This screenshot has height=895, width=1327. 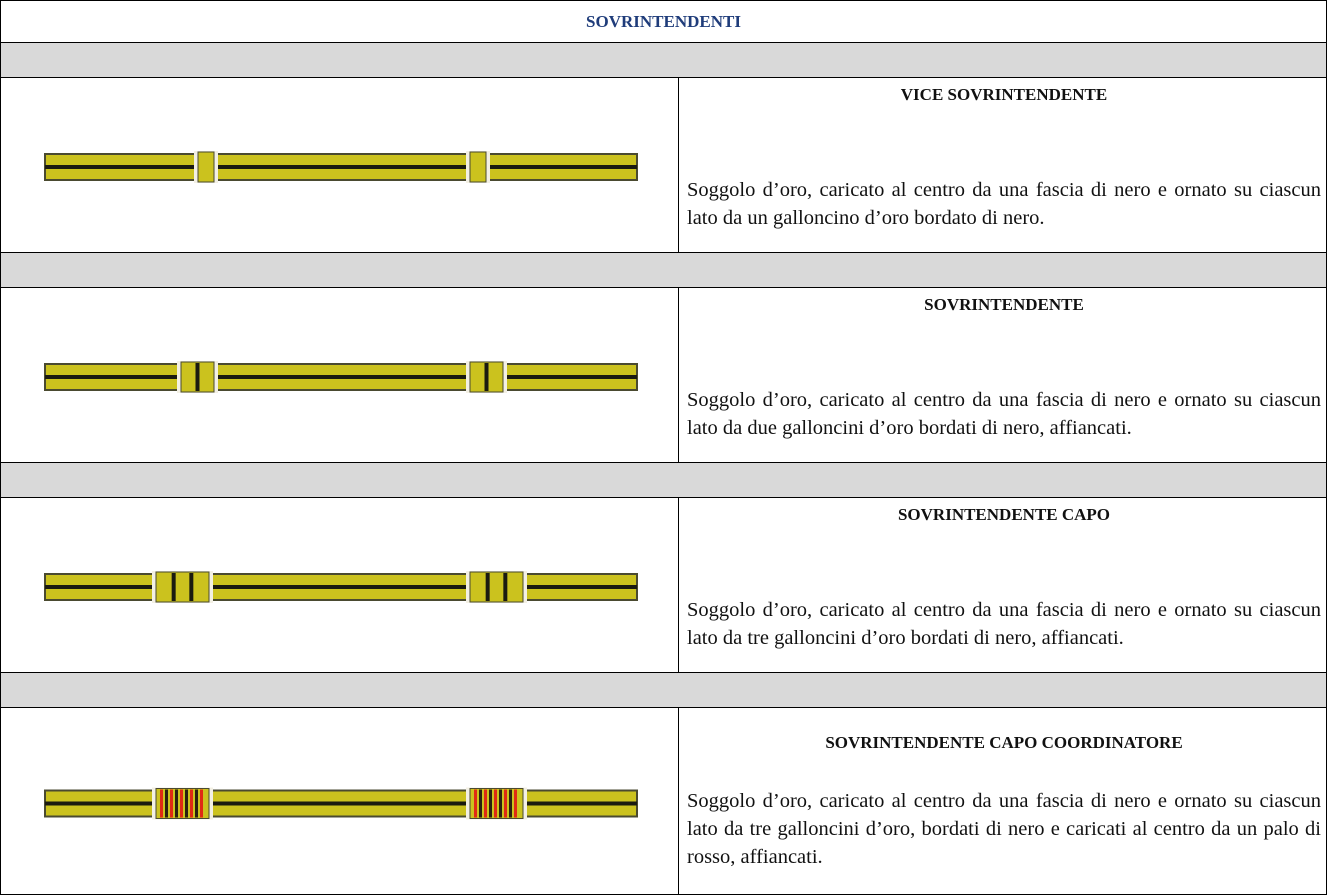 I want to click on rank-title: SOVRINTENDENTE, so click(x=1004, y=304).